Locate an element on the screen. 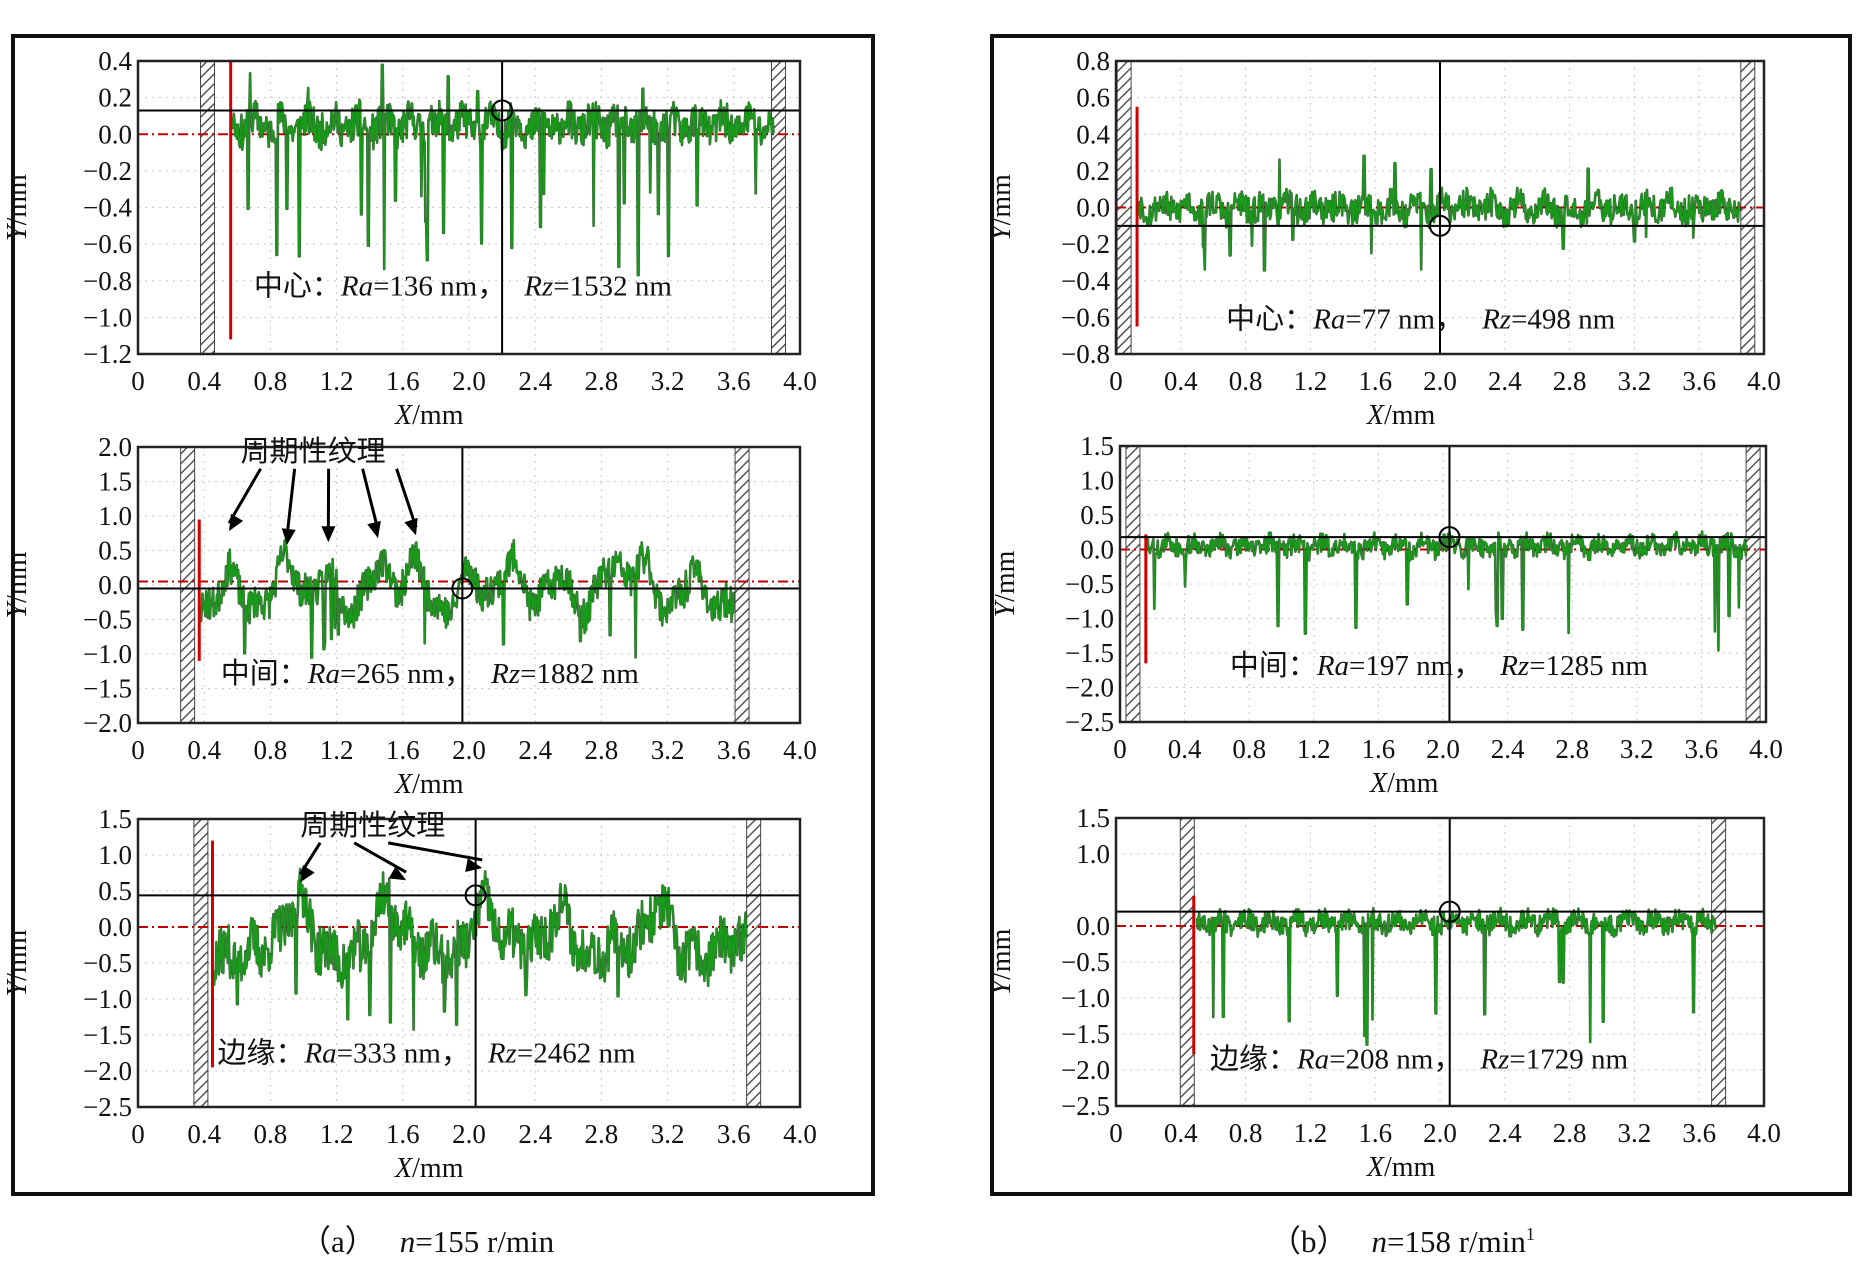  y-tick-label: 0.8 is located at coordinates (1093, 61).